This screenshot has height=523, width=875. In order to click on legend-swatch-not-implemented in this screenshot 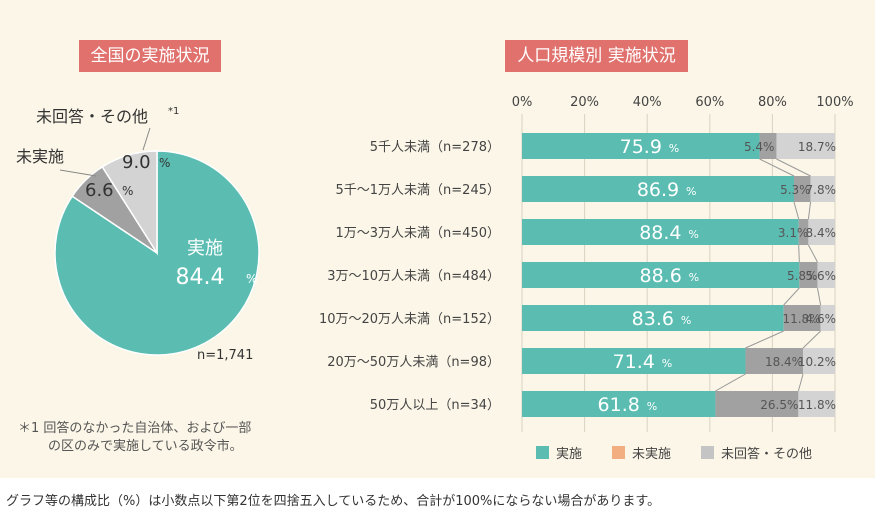, I will do `click(619, 452)`.